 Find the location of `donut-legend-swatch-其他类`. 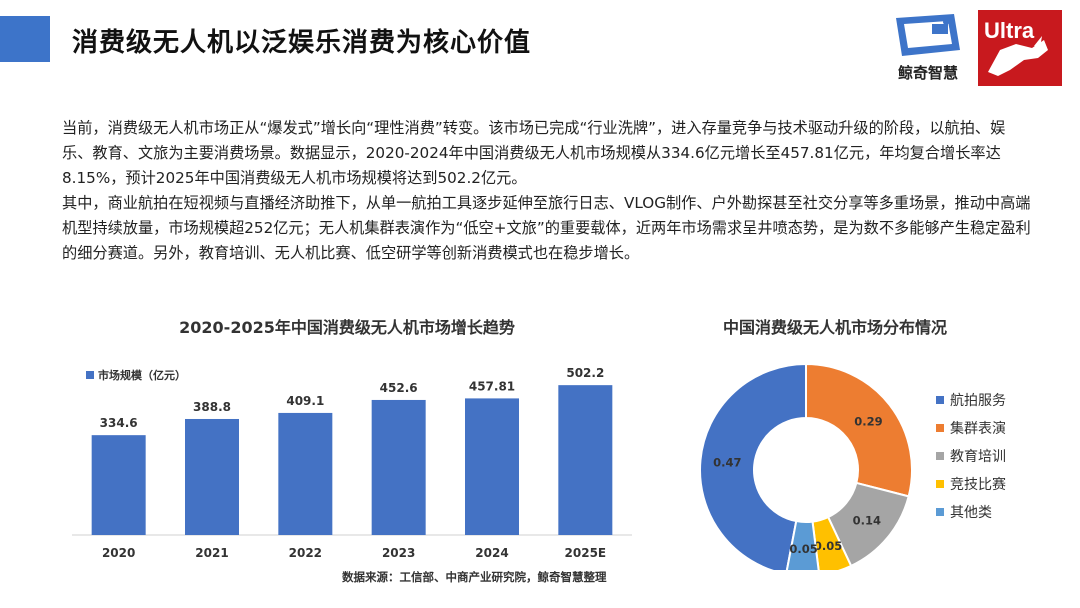

donut-legend-swatch-其他类 is located at coordinates (940, 512).